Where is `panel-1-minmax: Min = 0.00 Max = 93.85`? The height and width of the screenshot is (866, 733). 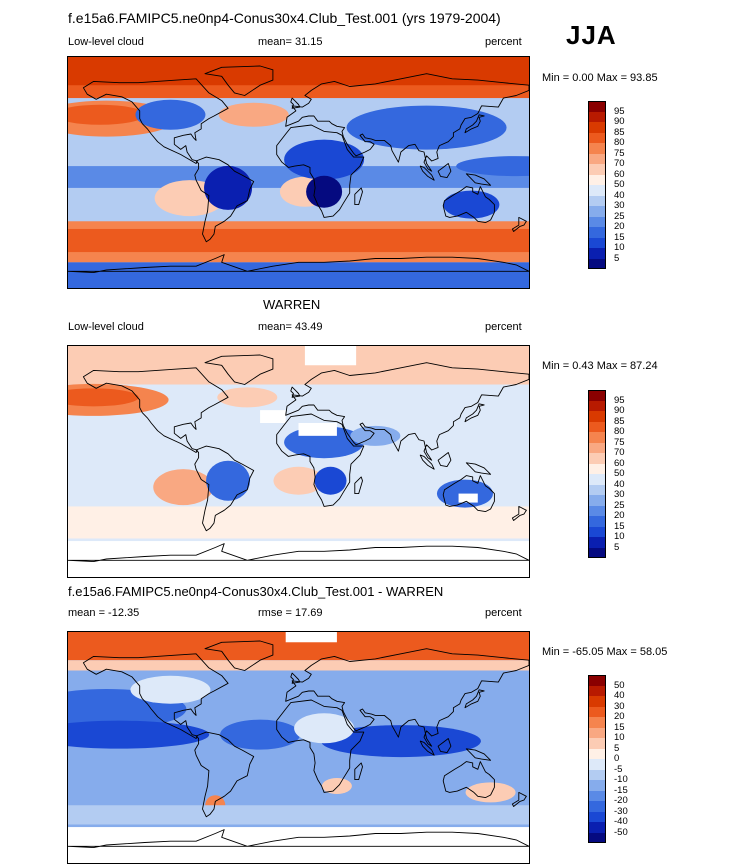
panel-1-minmax: Min = 0.00 Max = 93.85 is located at coordinates (600, 78).